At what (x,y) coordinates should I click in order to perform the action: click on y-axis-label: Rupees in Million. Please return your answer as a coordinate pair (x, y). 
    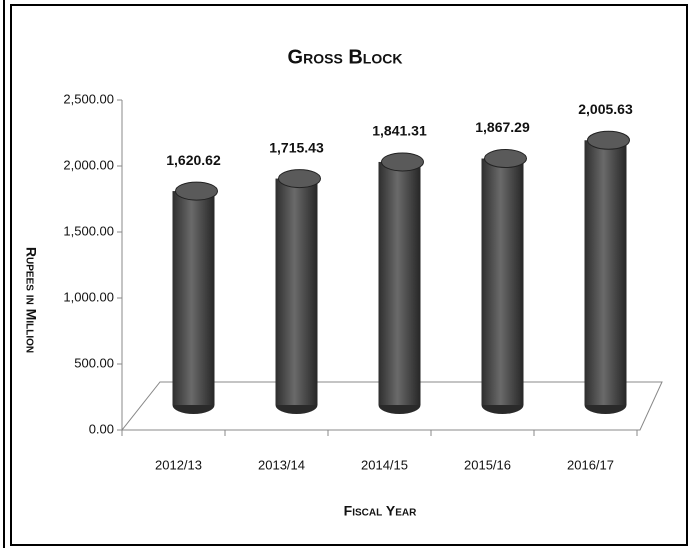
    Looking at the image, I should click on (31, 300).